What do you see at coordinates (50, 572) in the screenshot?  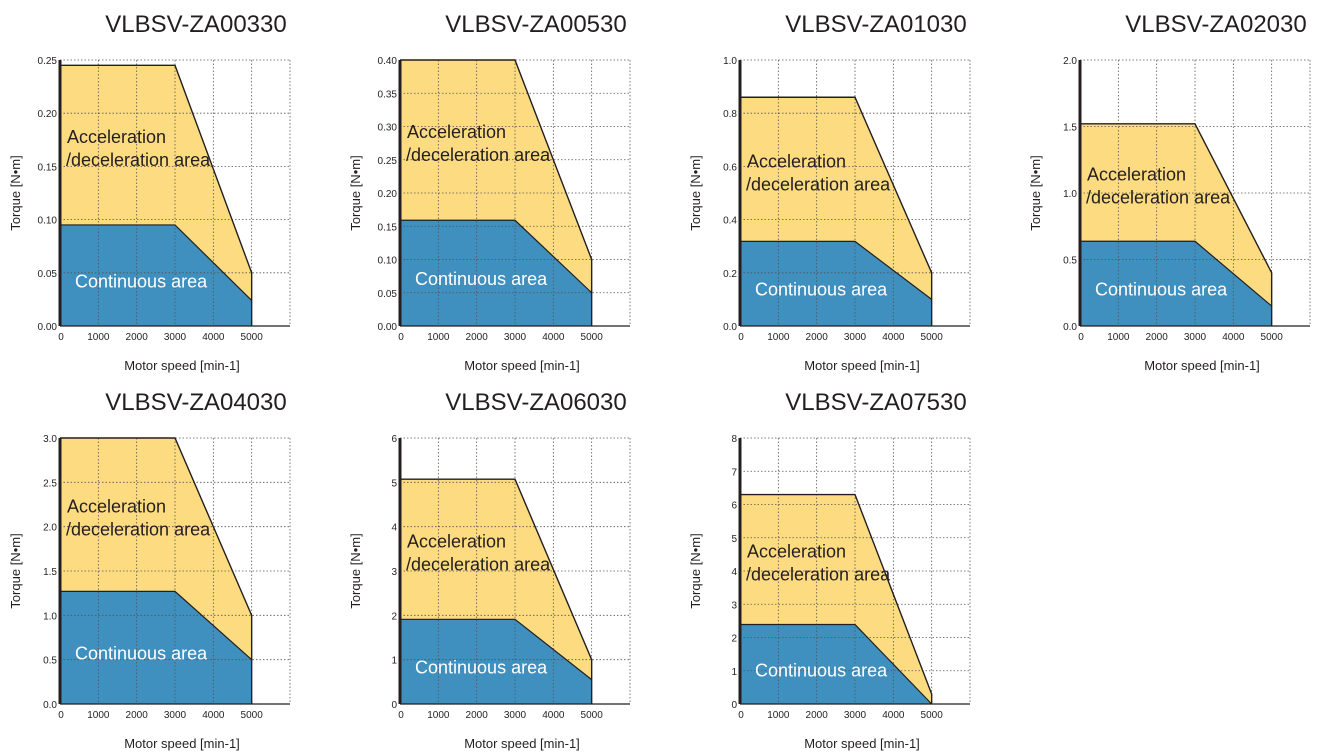 I see `y-tick-label: 1.5` at bounding box center [50, 572].